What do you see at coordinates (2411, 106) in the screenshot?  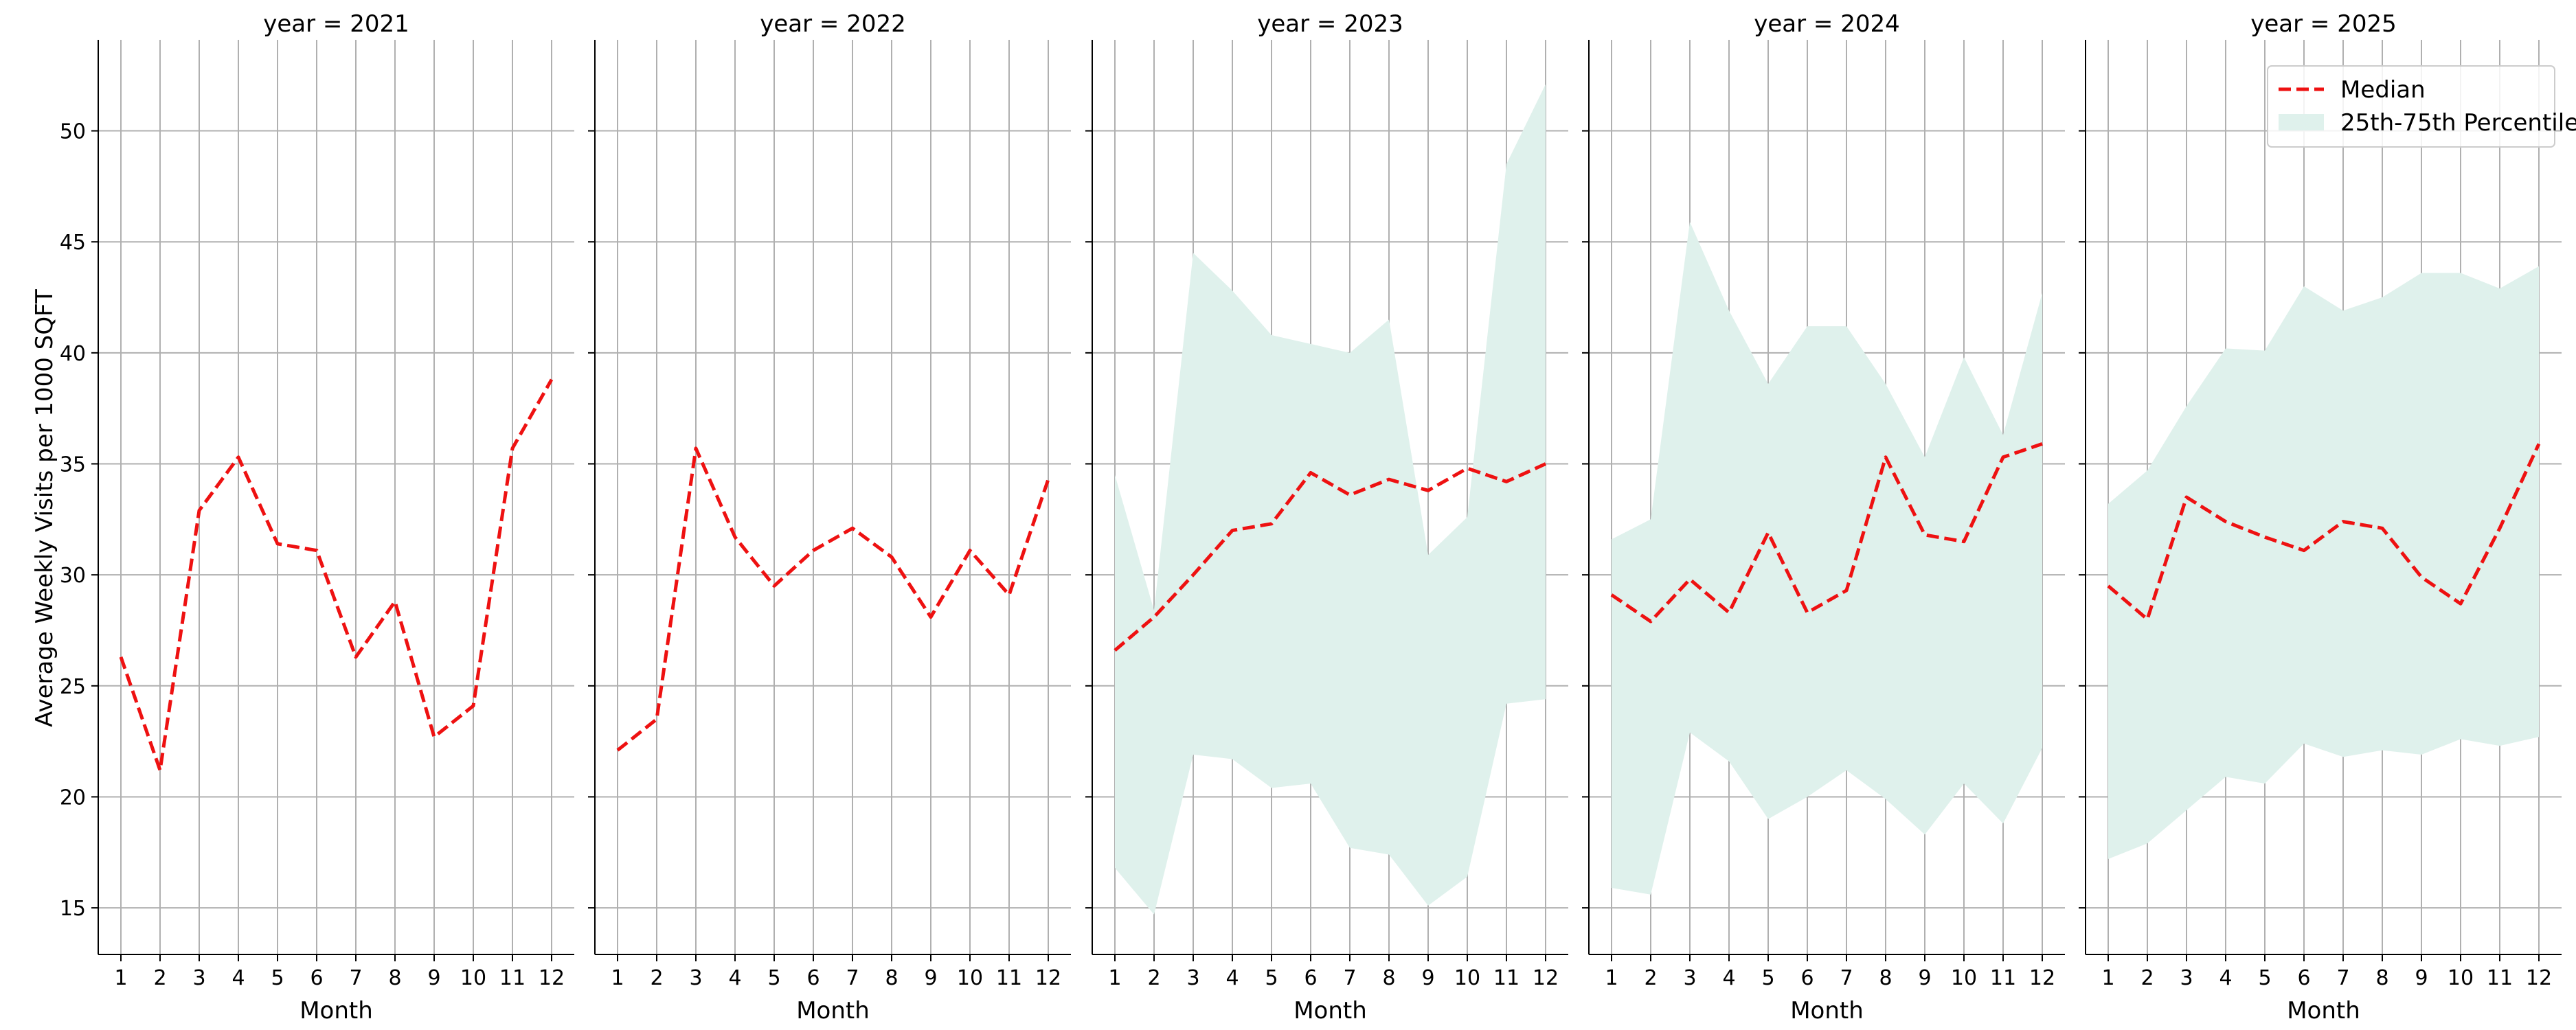 I see `legend-box` at bounding box center [2411, 106].